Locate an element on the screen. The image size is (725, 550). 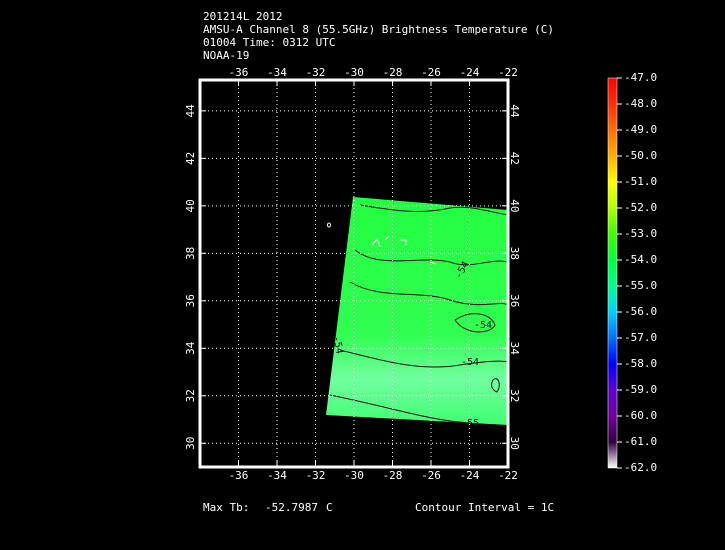
colorbar-label: -56.0 is located at coordinates (640, 311).